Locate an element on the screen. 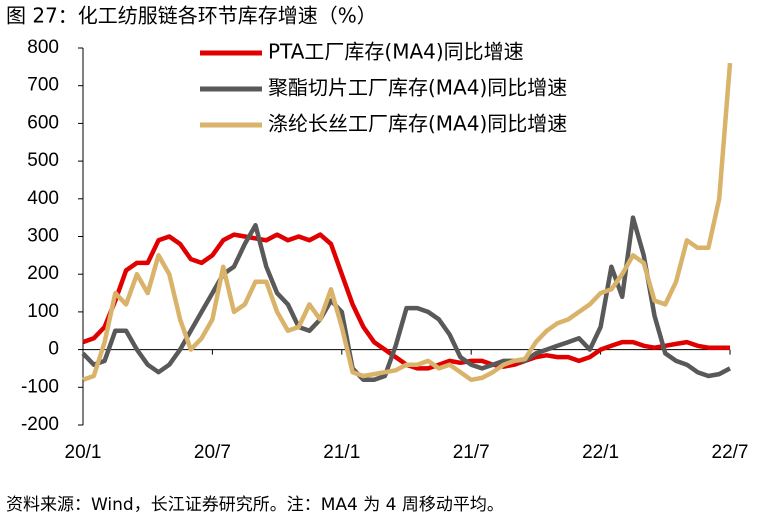 This screenshot has height=528, width=767. chart-title: 图 27：化工纺服链各环节库存增速（%） is located at coordinates (191, 16).